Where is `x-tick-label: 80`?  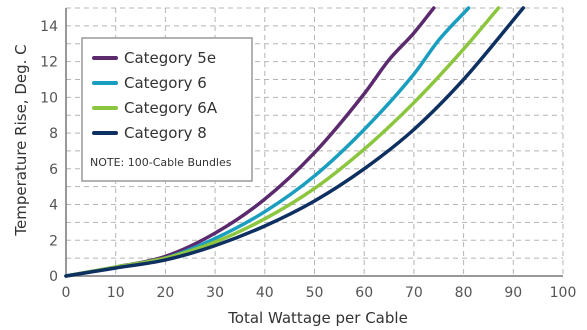
x-tick-label: 80 is located at coordinates (464, 293).